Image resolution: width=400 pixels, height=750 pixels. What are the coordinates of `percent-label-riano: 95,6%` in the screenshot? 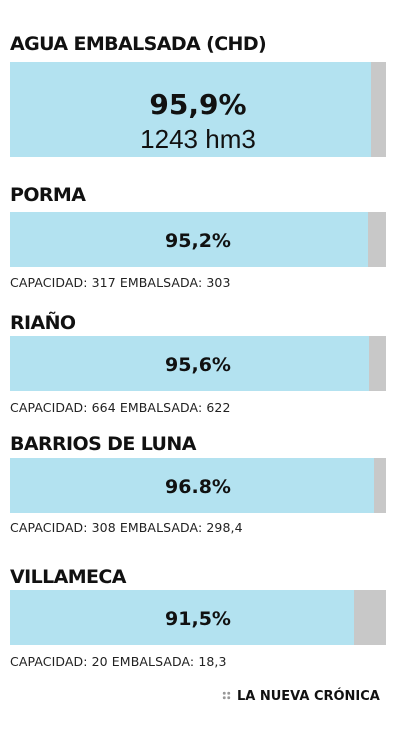 It's located at (198, 365).